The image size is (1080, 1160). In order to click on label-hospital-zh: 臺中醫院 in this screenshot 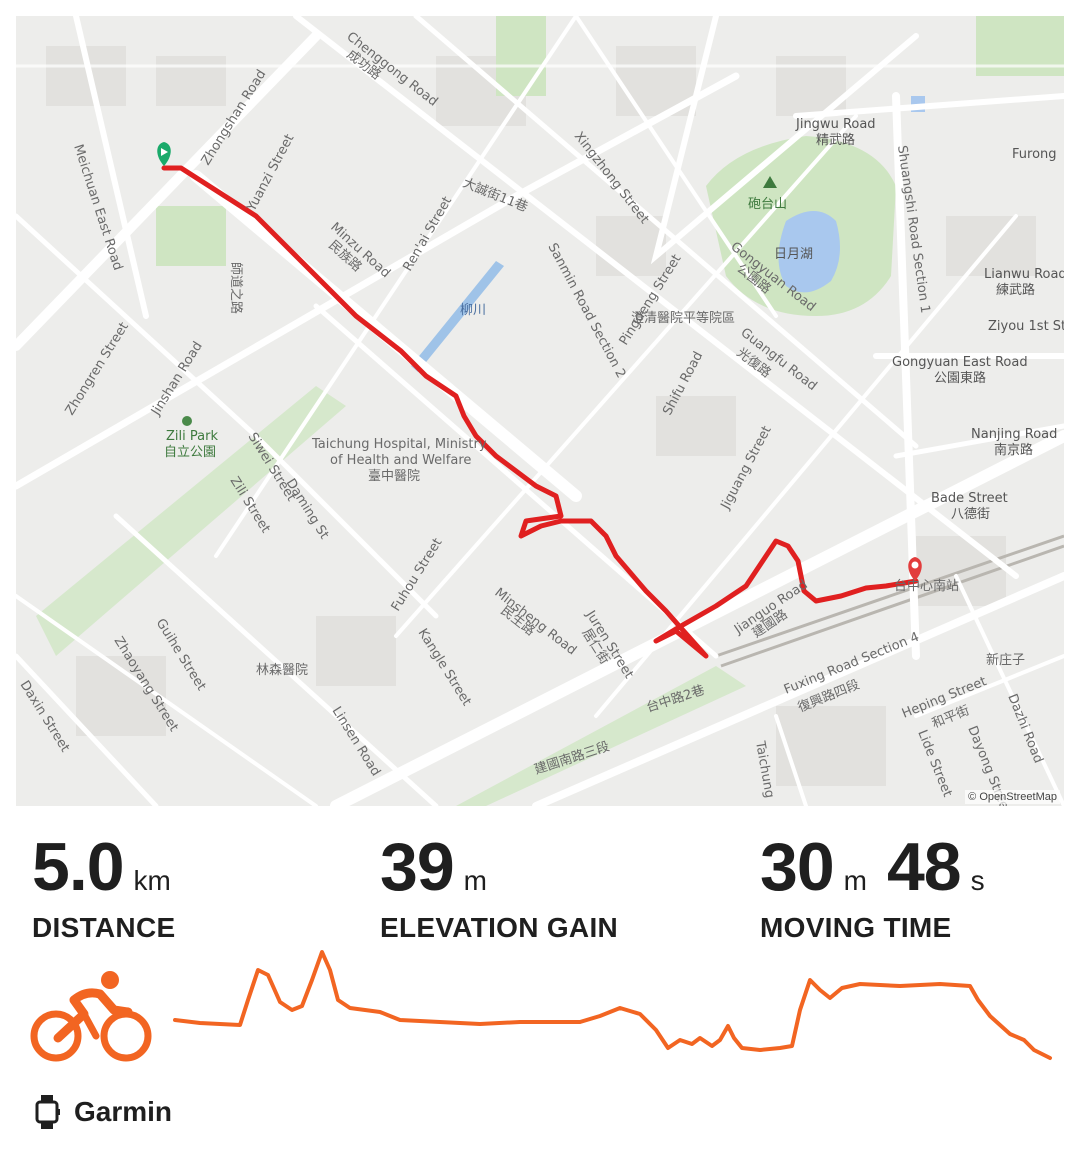, I will do `click(394, 476)`.